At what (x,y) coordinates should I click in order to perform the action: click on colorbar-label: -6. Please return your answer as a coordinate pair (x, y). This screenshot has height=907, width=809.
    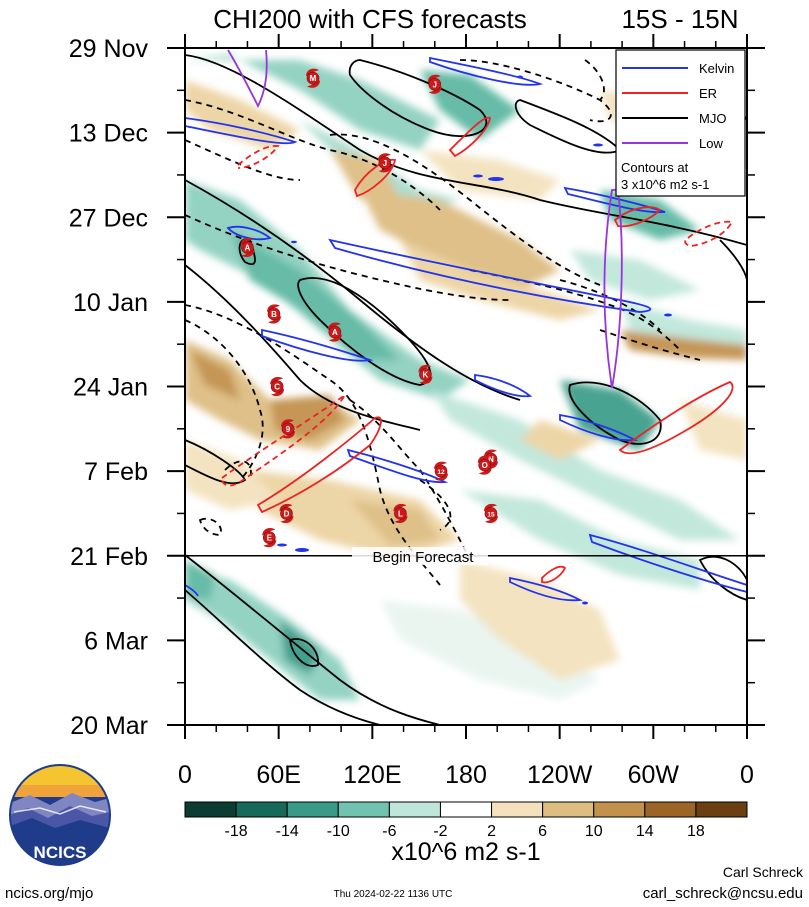
    Looking at the image, I should click on (389, 831).